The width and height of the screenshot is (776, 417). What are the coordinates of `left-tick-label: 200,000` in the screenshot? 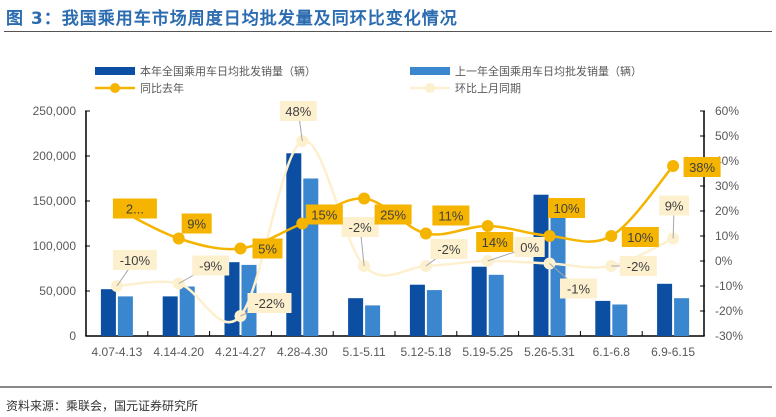 It's located at (55, 156).